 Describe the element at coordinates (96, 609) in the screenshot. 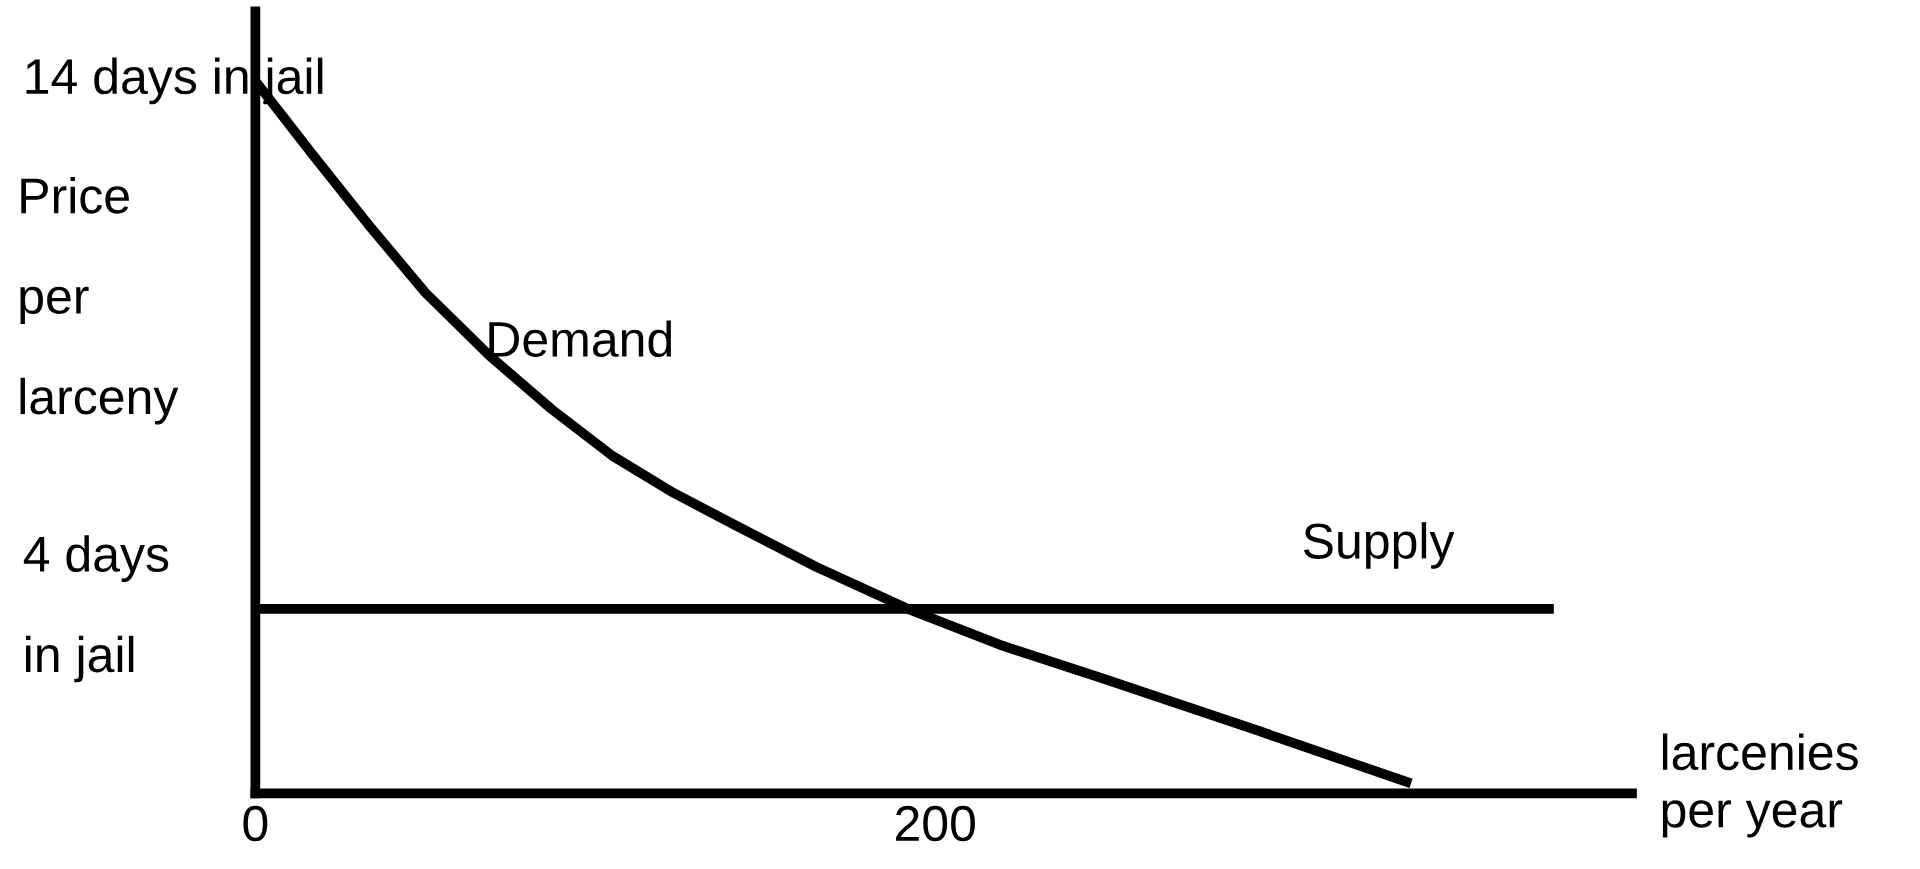

I see `text: 4 days in jail` at that location.